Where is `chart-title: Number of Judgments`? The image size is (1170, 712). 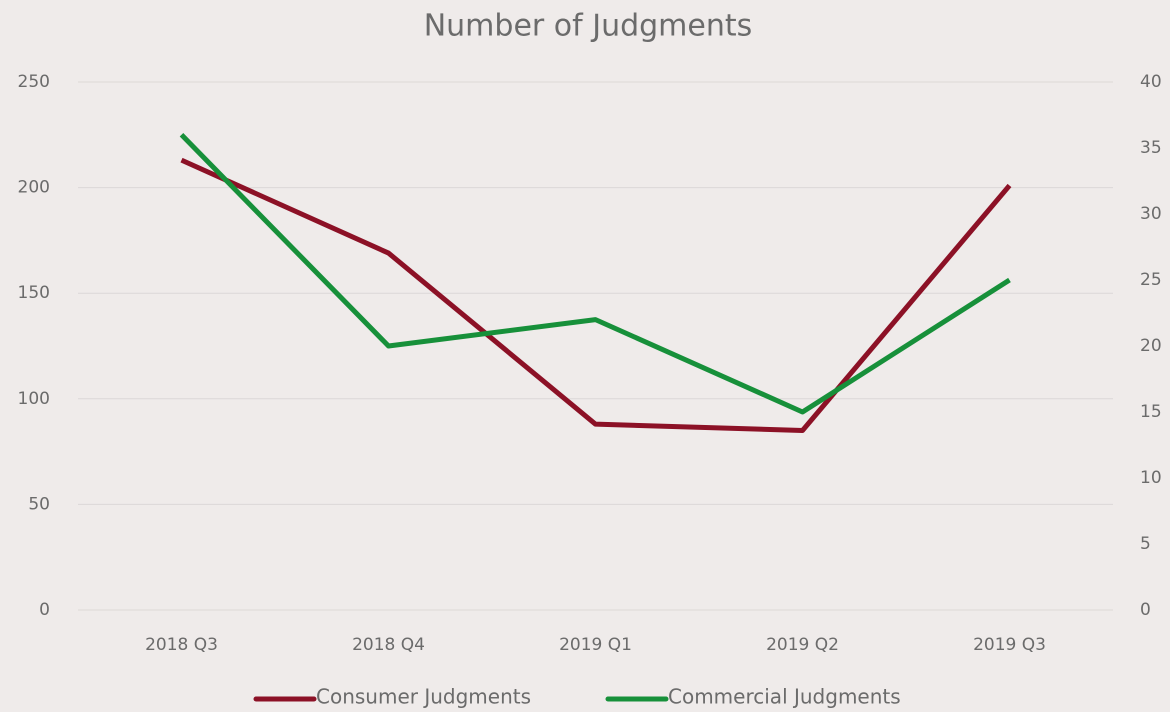
chart-title: Number of Judgments is located at coordinates (588, 26).